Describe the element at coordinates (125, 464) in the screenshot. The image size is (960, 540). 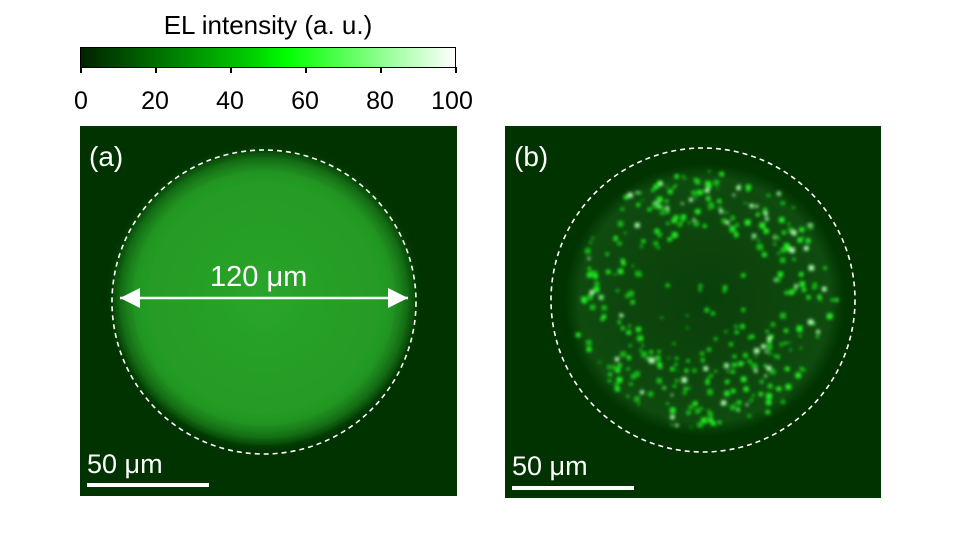
I see `scale-bar-label: 50 μm` at that location.